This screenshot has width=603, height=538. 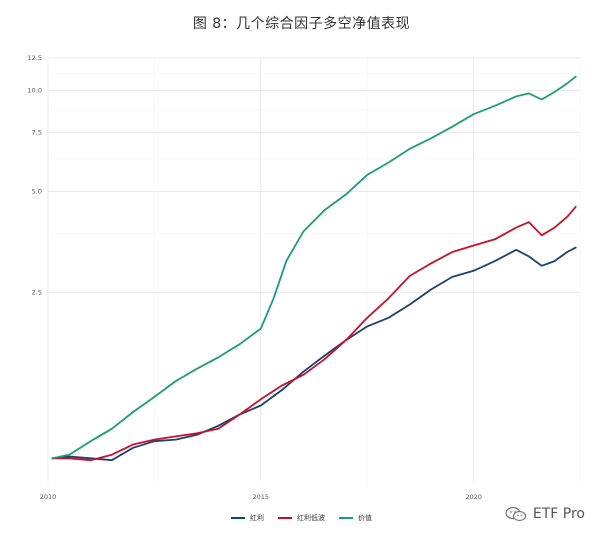 I want to click on legend-item-hongli: 红利, so click(x=247, y=518).